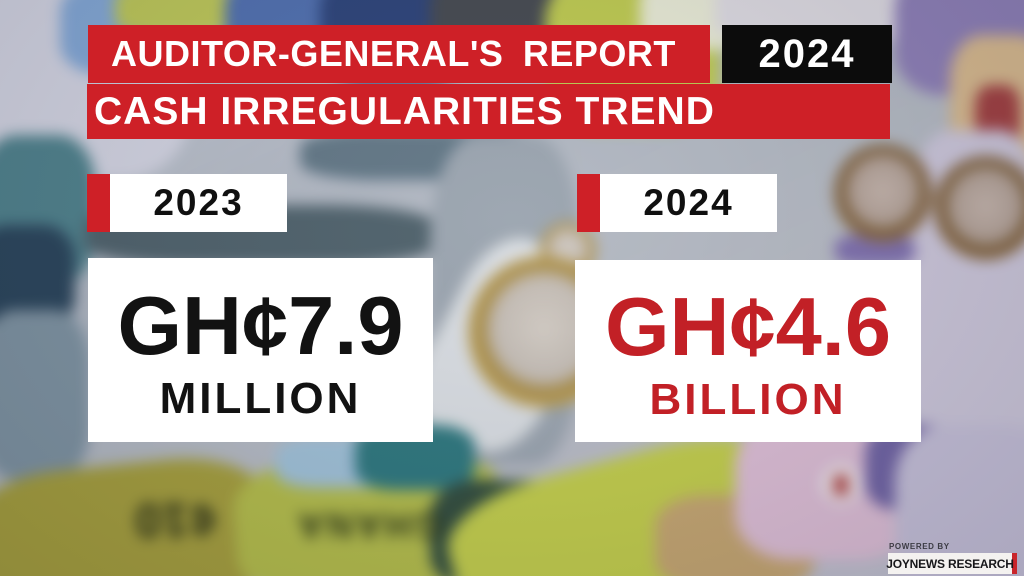 This screenshot has height=576, width=1024. I want to click on year-tab-box: 2024, so click(688, 203).